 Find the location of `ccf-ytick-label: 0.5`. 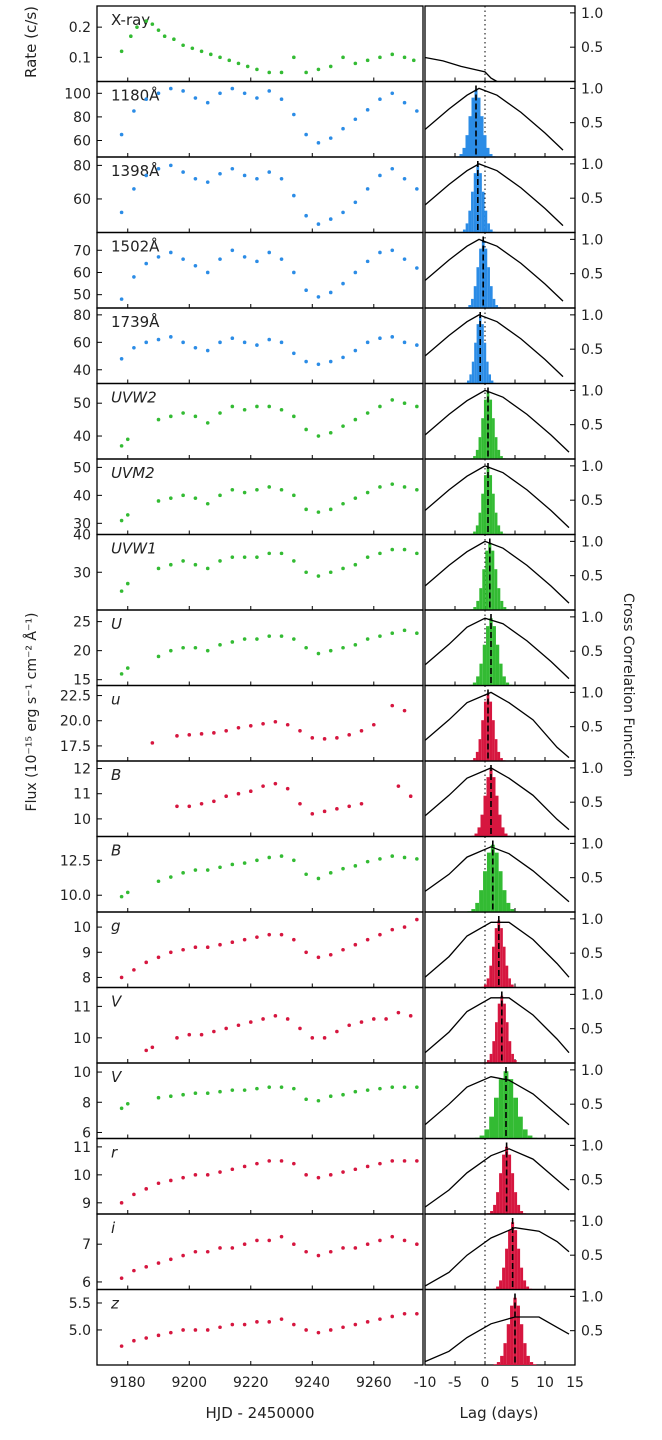

ccf-ytick-label: 0.5 is located at coordinates (592, 199).